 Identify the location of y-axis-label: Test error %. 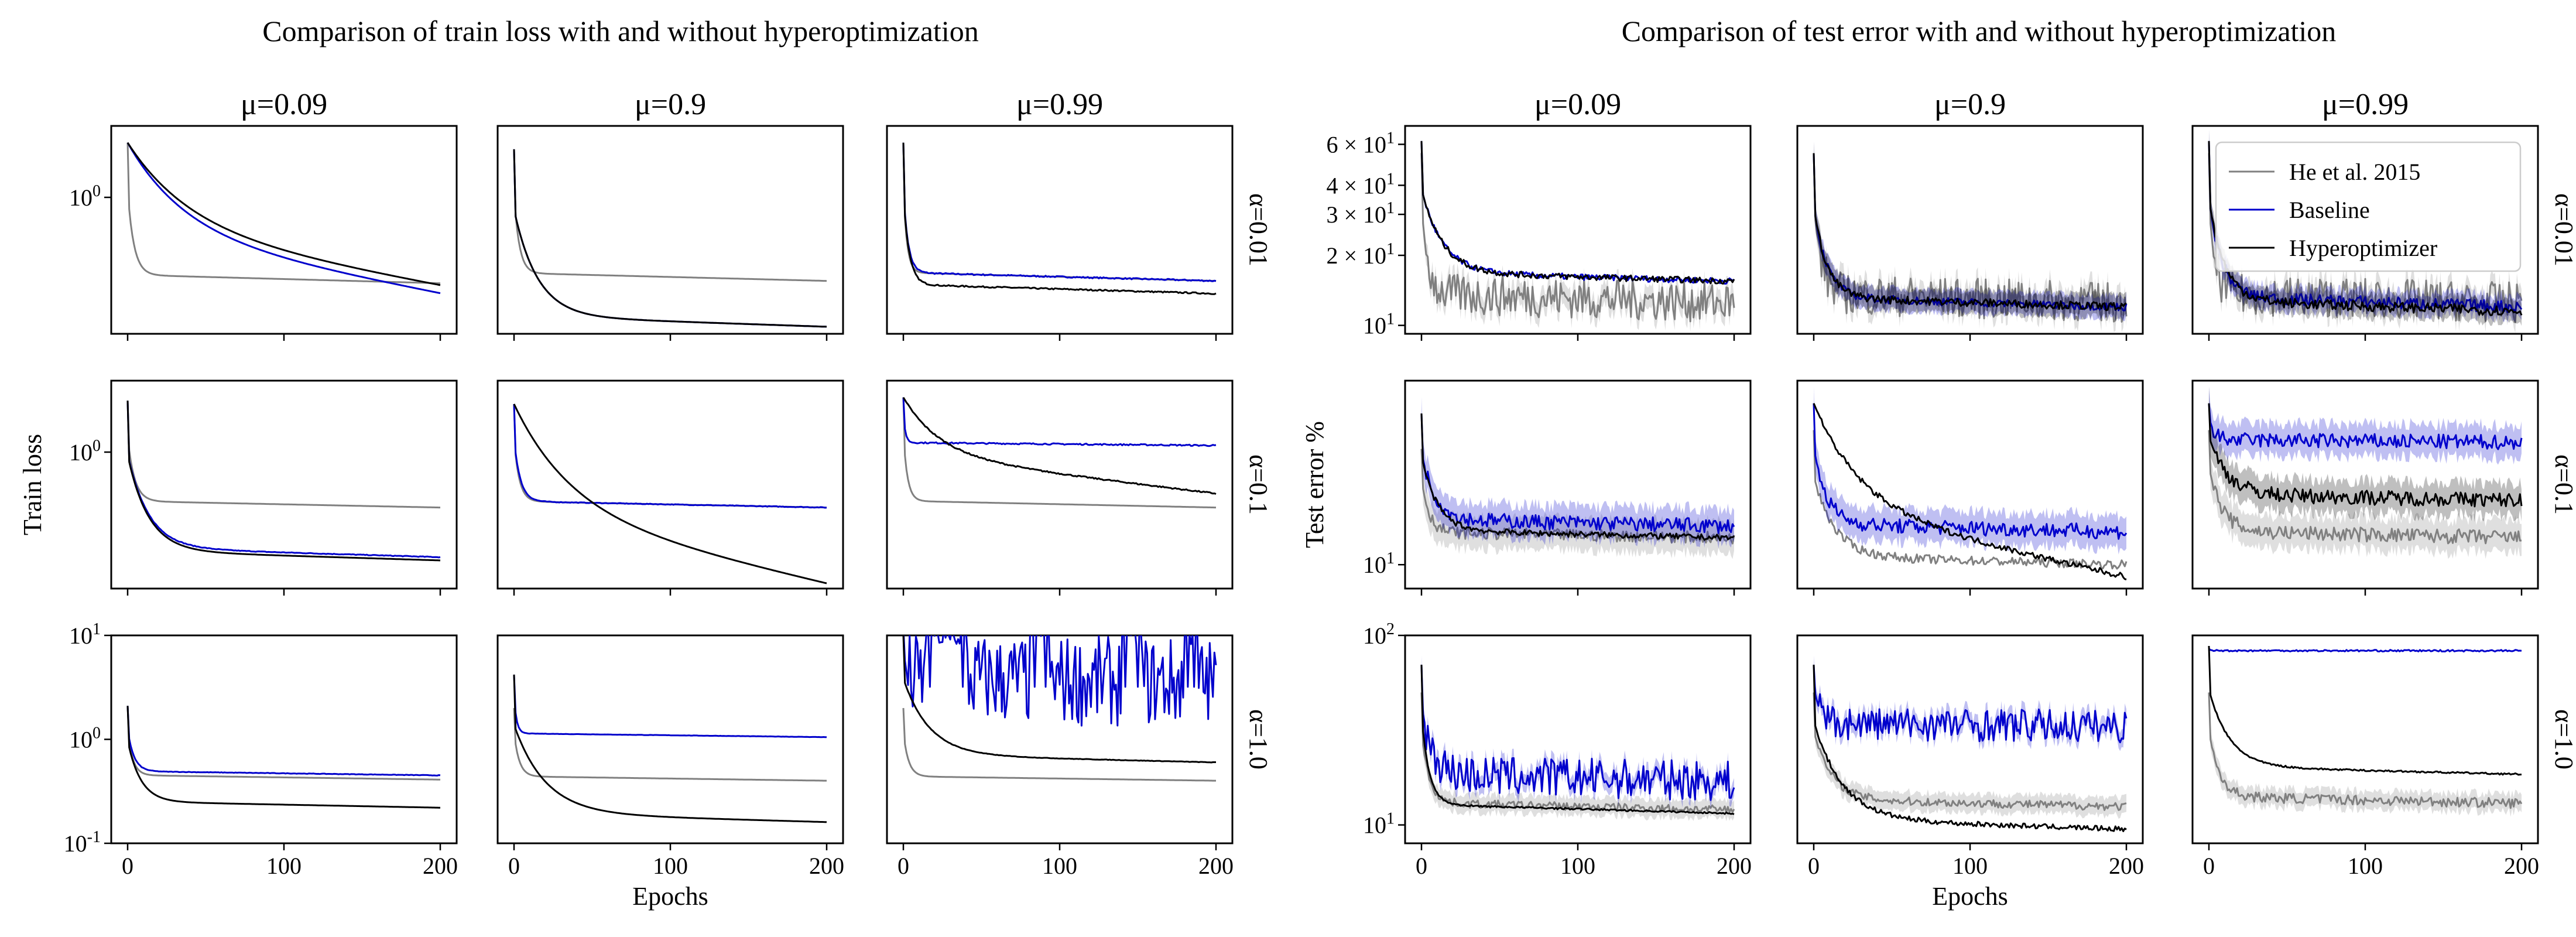
(1314, 484).